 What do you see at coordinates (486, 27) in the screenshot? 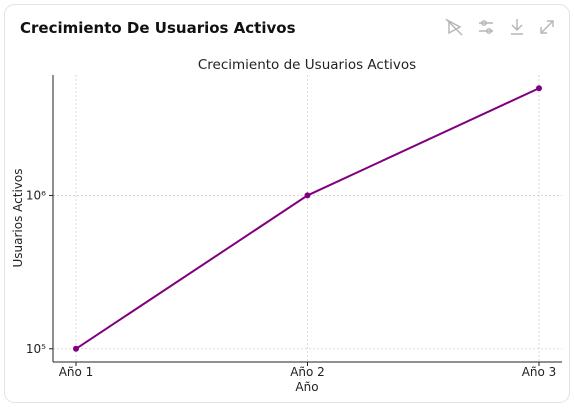
I see `settings-icon` at bounding box center [486, 27].